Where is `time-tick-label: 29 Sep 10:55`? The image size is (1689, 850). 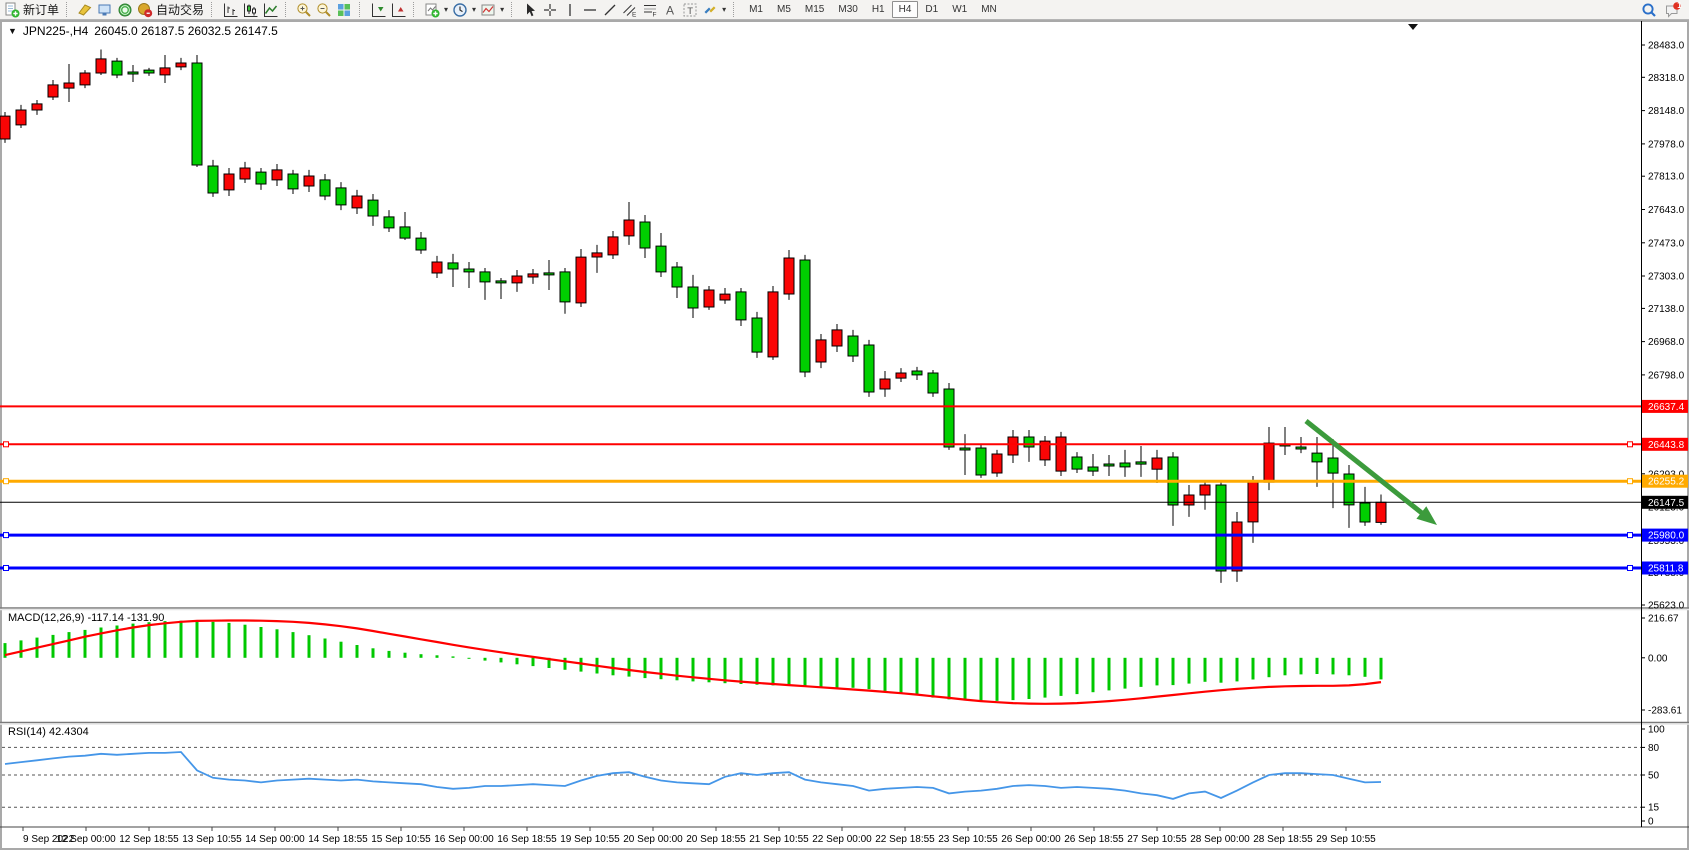
time-tick-label: 29 Sep 10:55 is located at coordinates (1346, 839).